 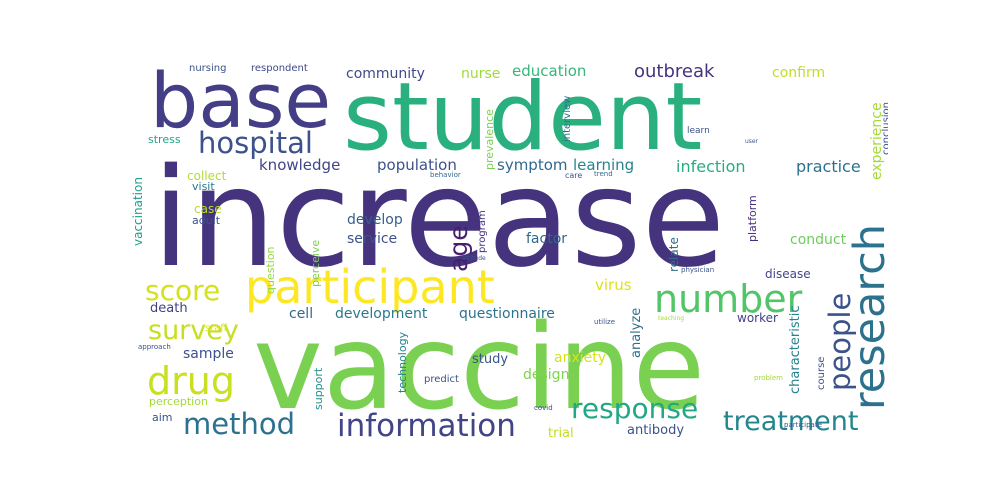 What do you see at coordinates (208, 209) in the screenshot?
I see `word-case: case` at bounding box center [208, 209].